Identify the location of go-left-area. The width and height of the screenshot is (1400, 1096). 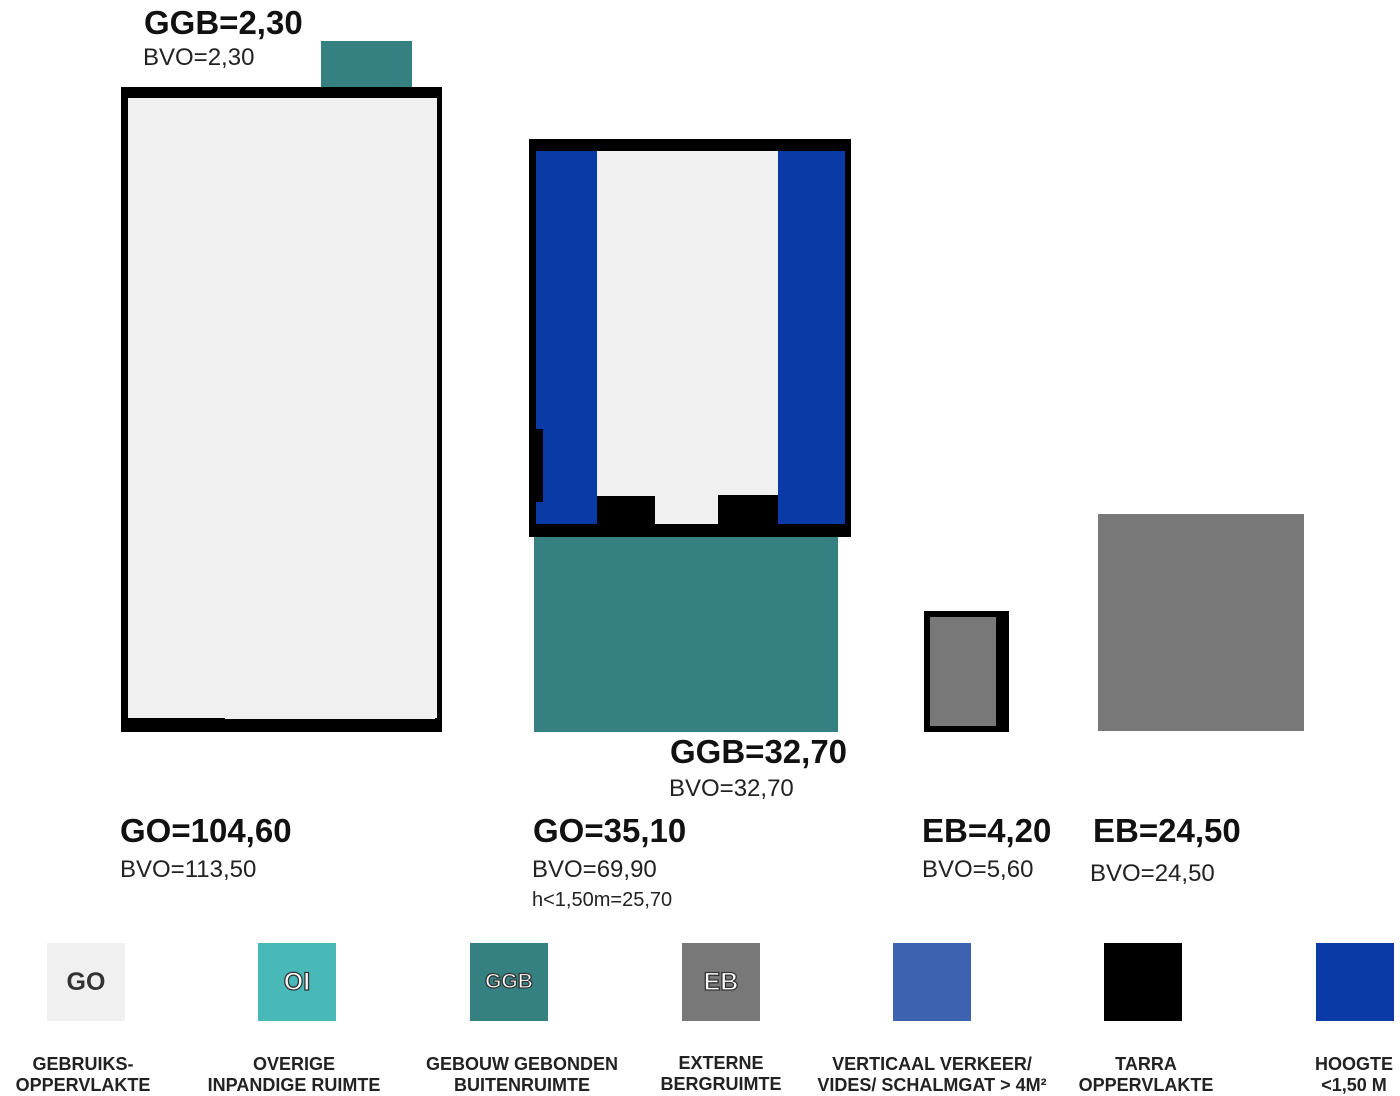
(281, 409).